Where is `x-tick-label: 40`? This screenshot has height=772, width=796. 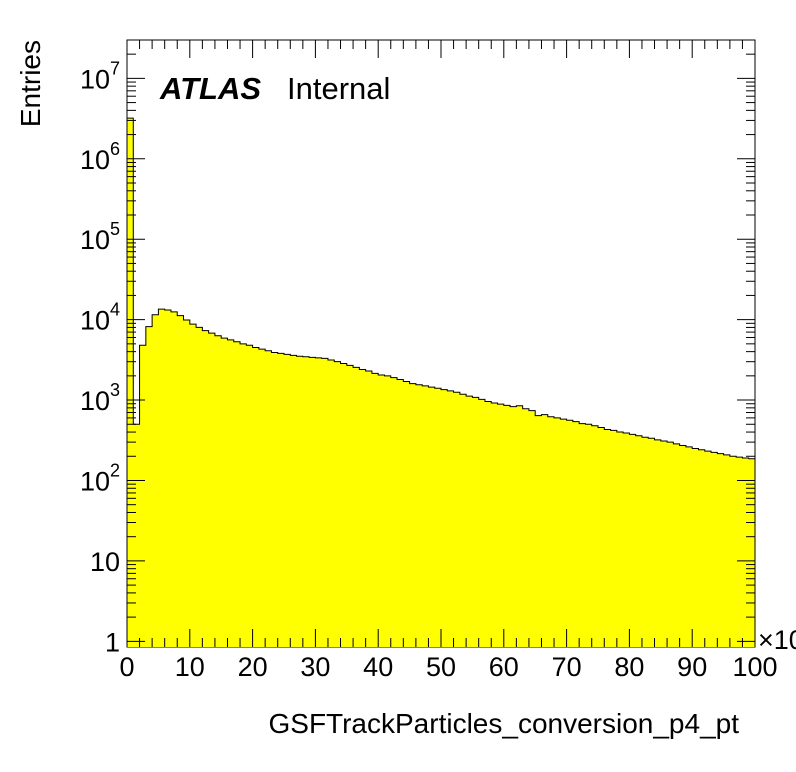 x-tick-label: 40 is located at coordinates (378, 667).